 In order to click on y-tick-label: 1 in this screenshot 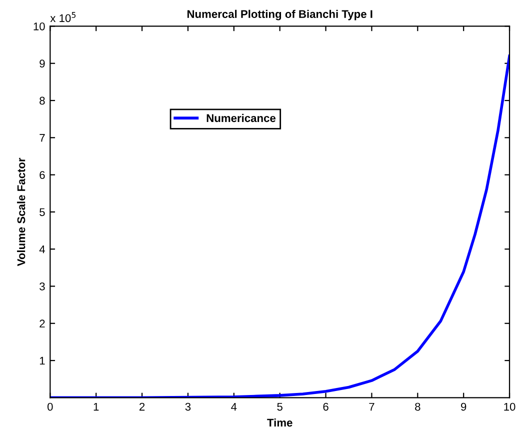, I will do `click(42, 360)`.